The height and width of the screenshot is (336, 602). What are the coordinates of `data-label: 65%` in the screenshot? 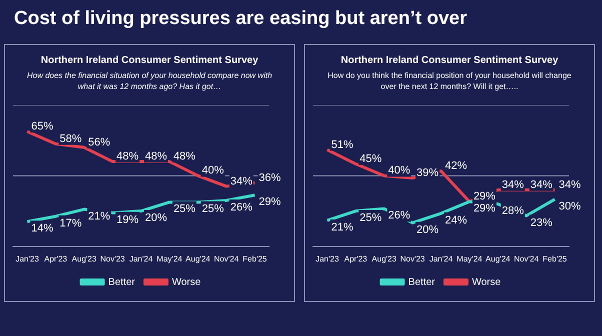 It's located at (42, 126).